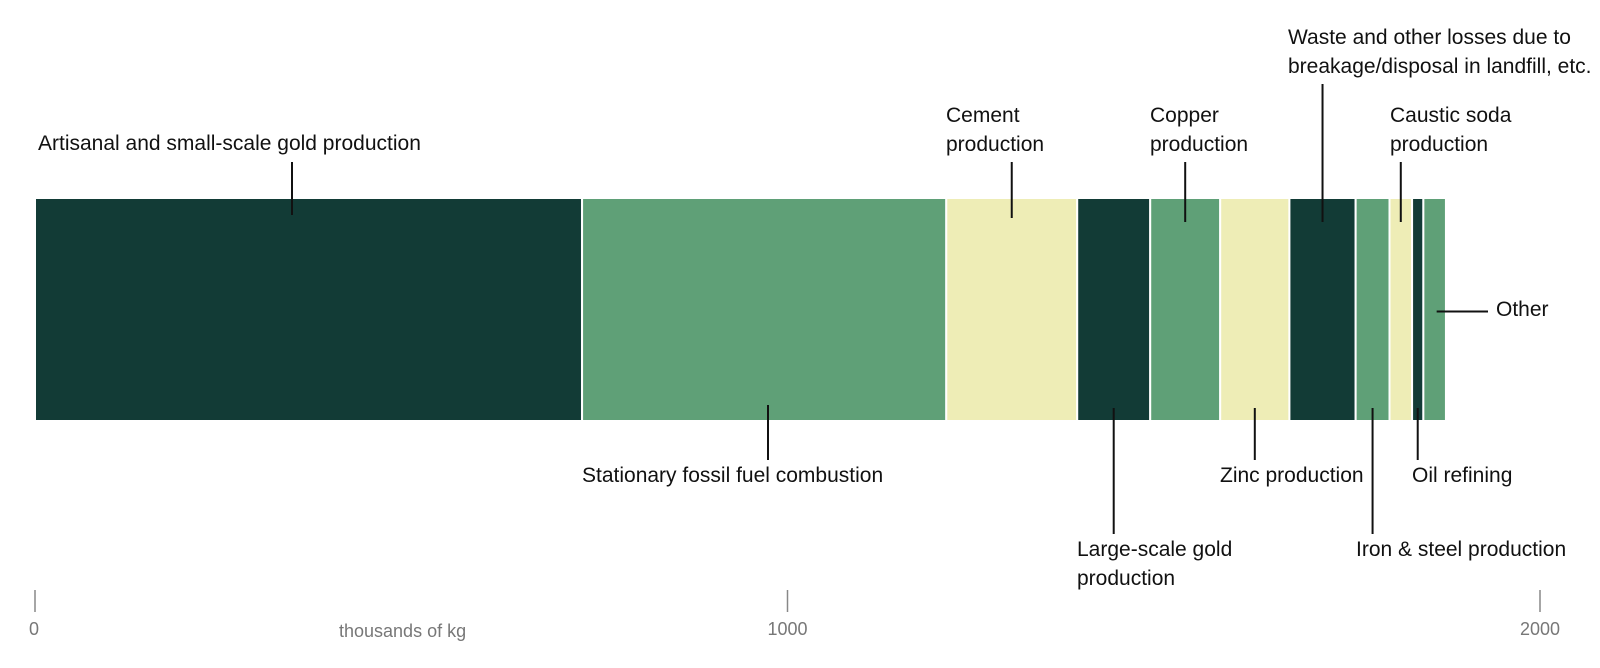  I want to click on bar-segment-large-scale-gold-production, so click(1114, 309).